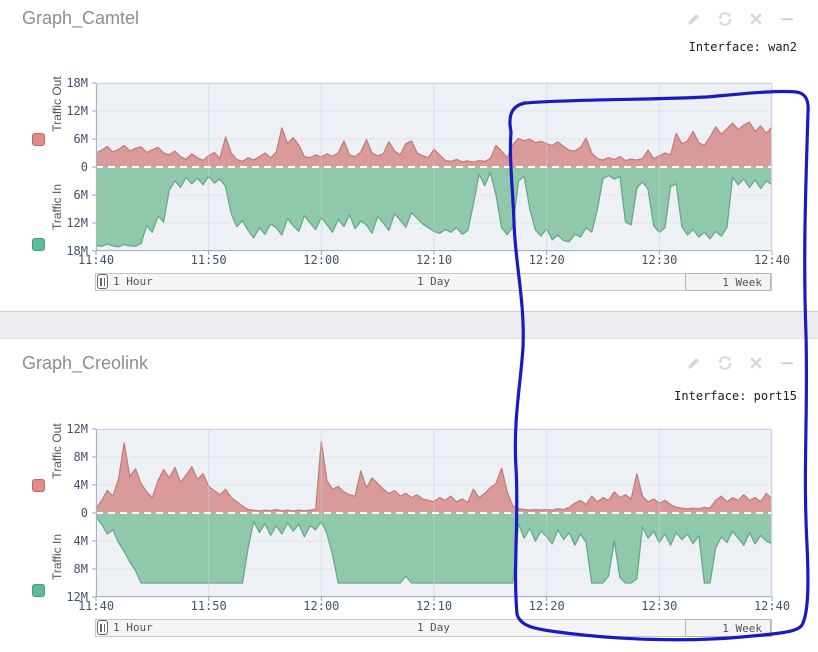 The width and height of the screenshot is (818, 652). I want to click on panel-title: Graph_Creolink, so click(85, 363).